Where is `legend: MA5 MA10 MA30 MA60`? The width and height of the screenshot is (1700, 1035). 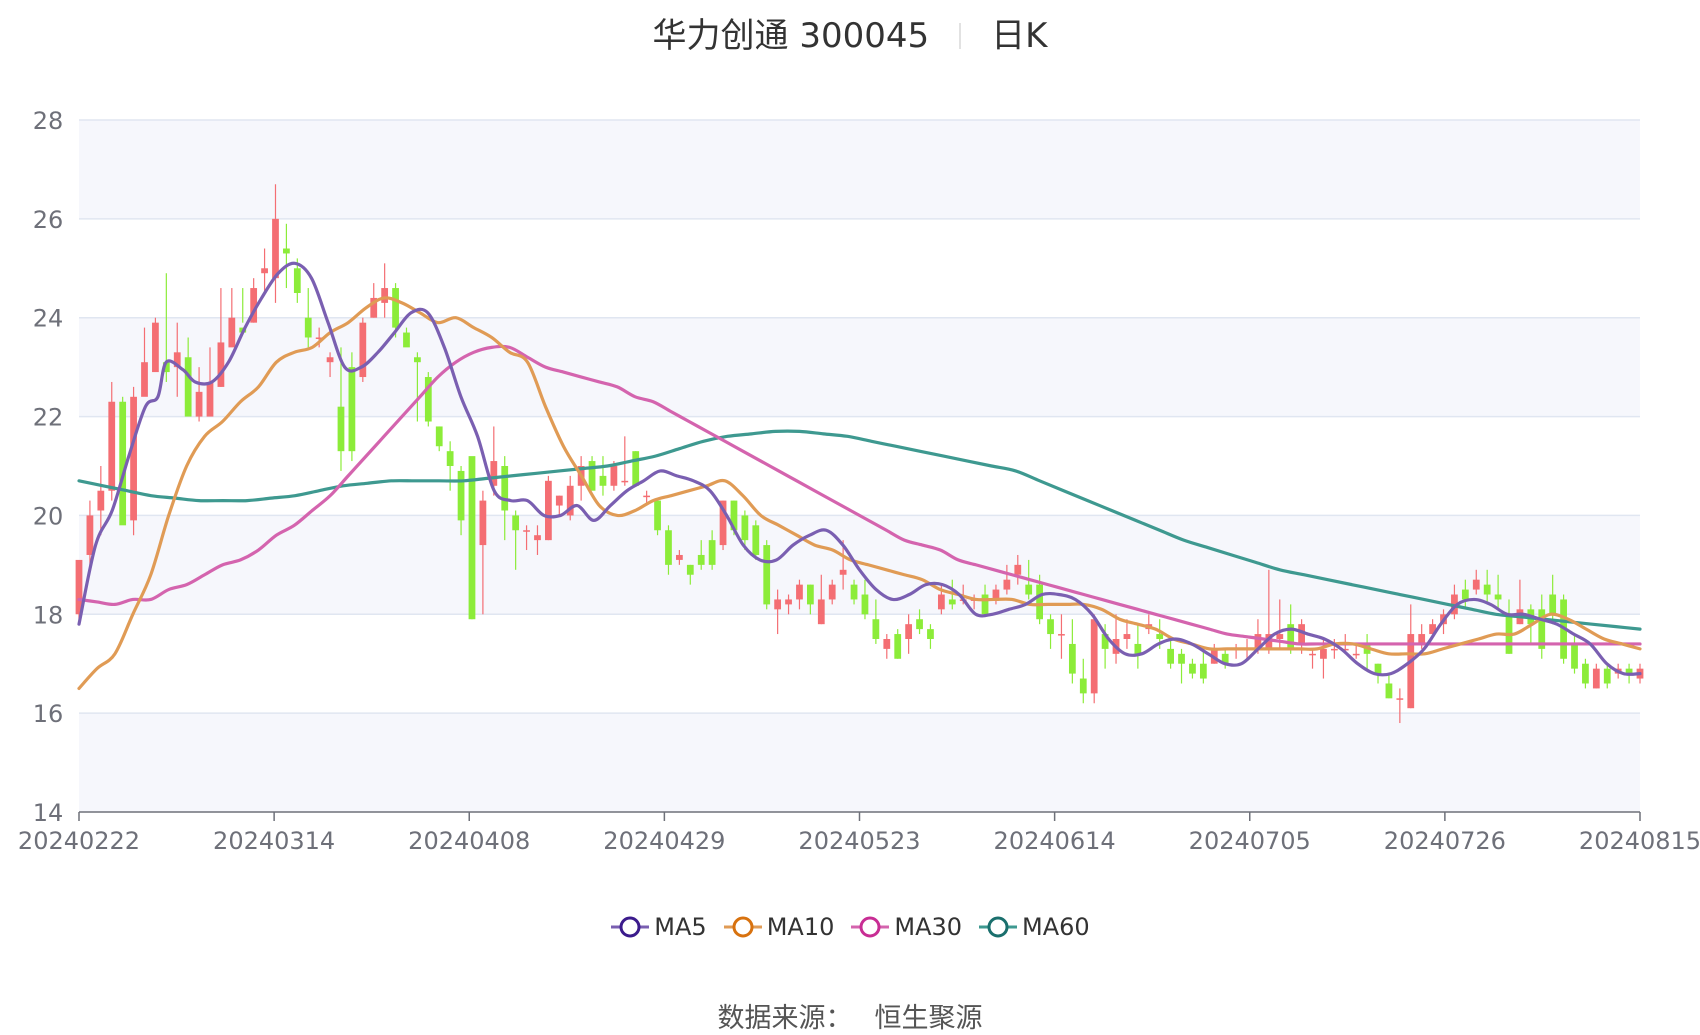
legend: MA5 MA10 MA30 MA60 is located at coordinates (850, 927).